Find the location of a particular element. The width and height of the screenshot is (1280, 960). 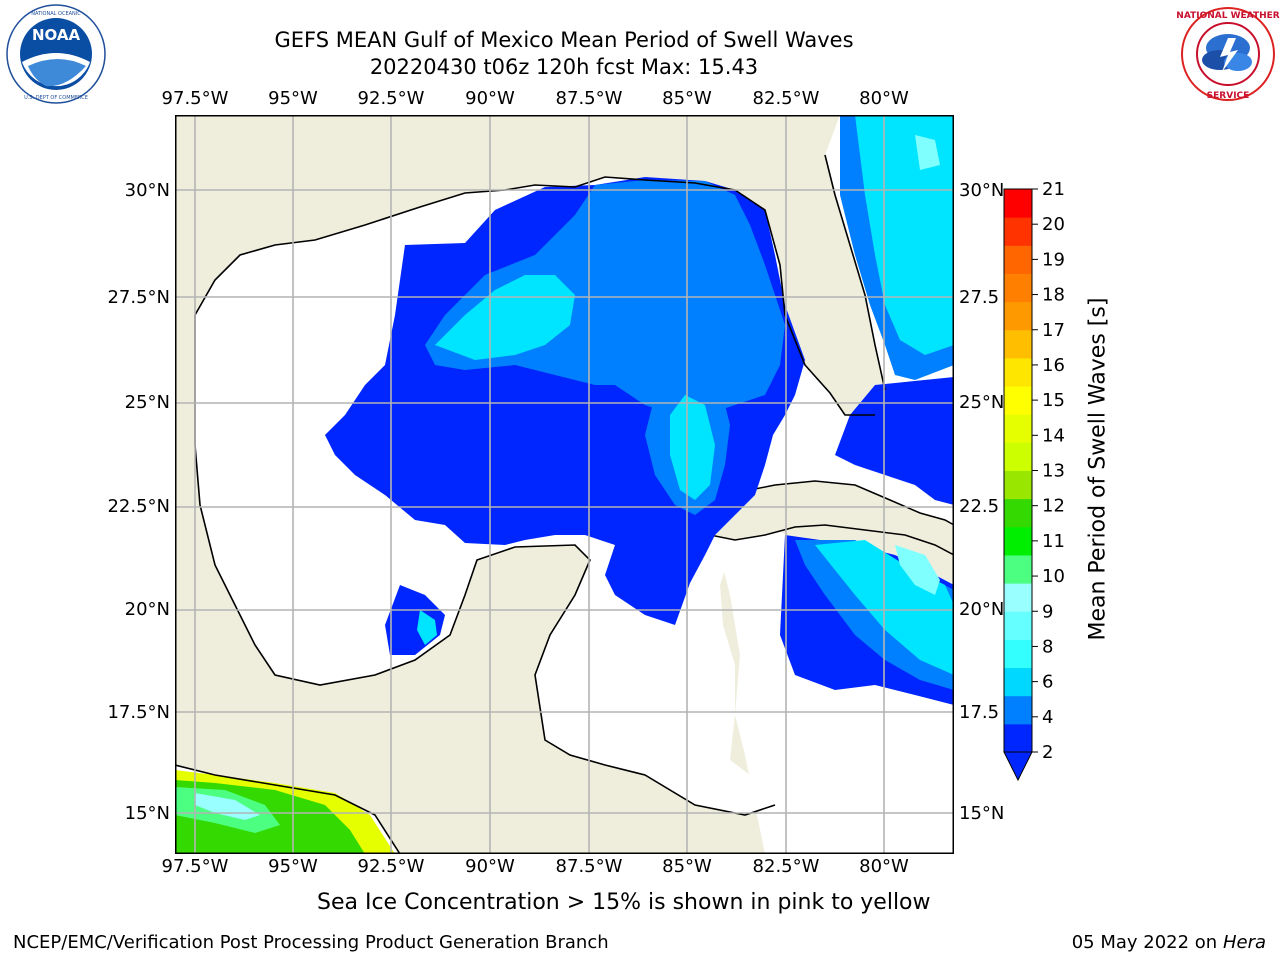

colorbar-ticks: 2 4 6 8 9 10 11 12 13 14 15 16 17 18 19 20 21 is located at coordinates (1048, 471).